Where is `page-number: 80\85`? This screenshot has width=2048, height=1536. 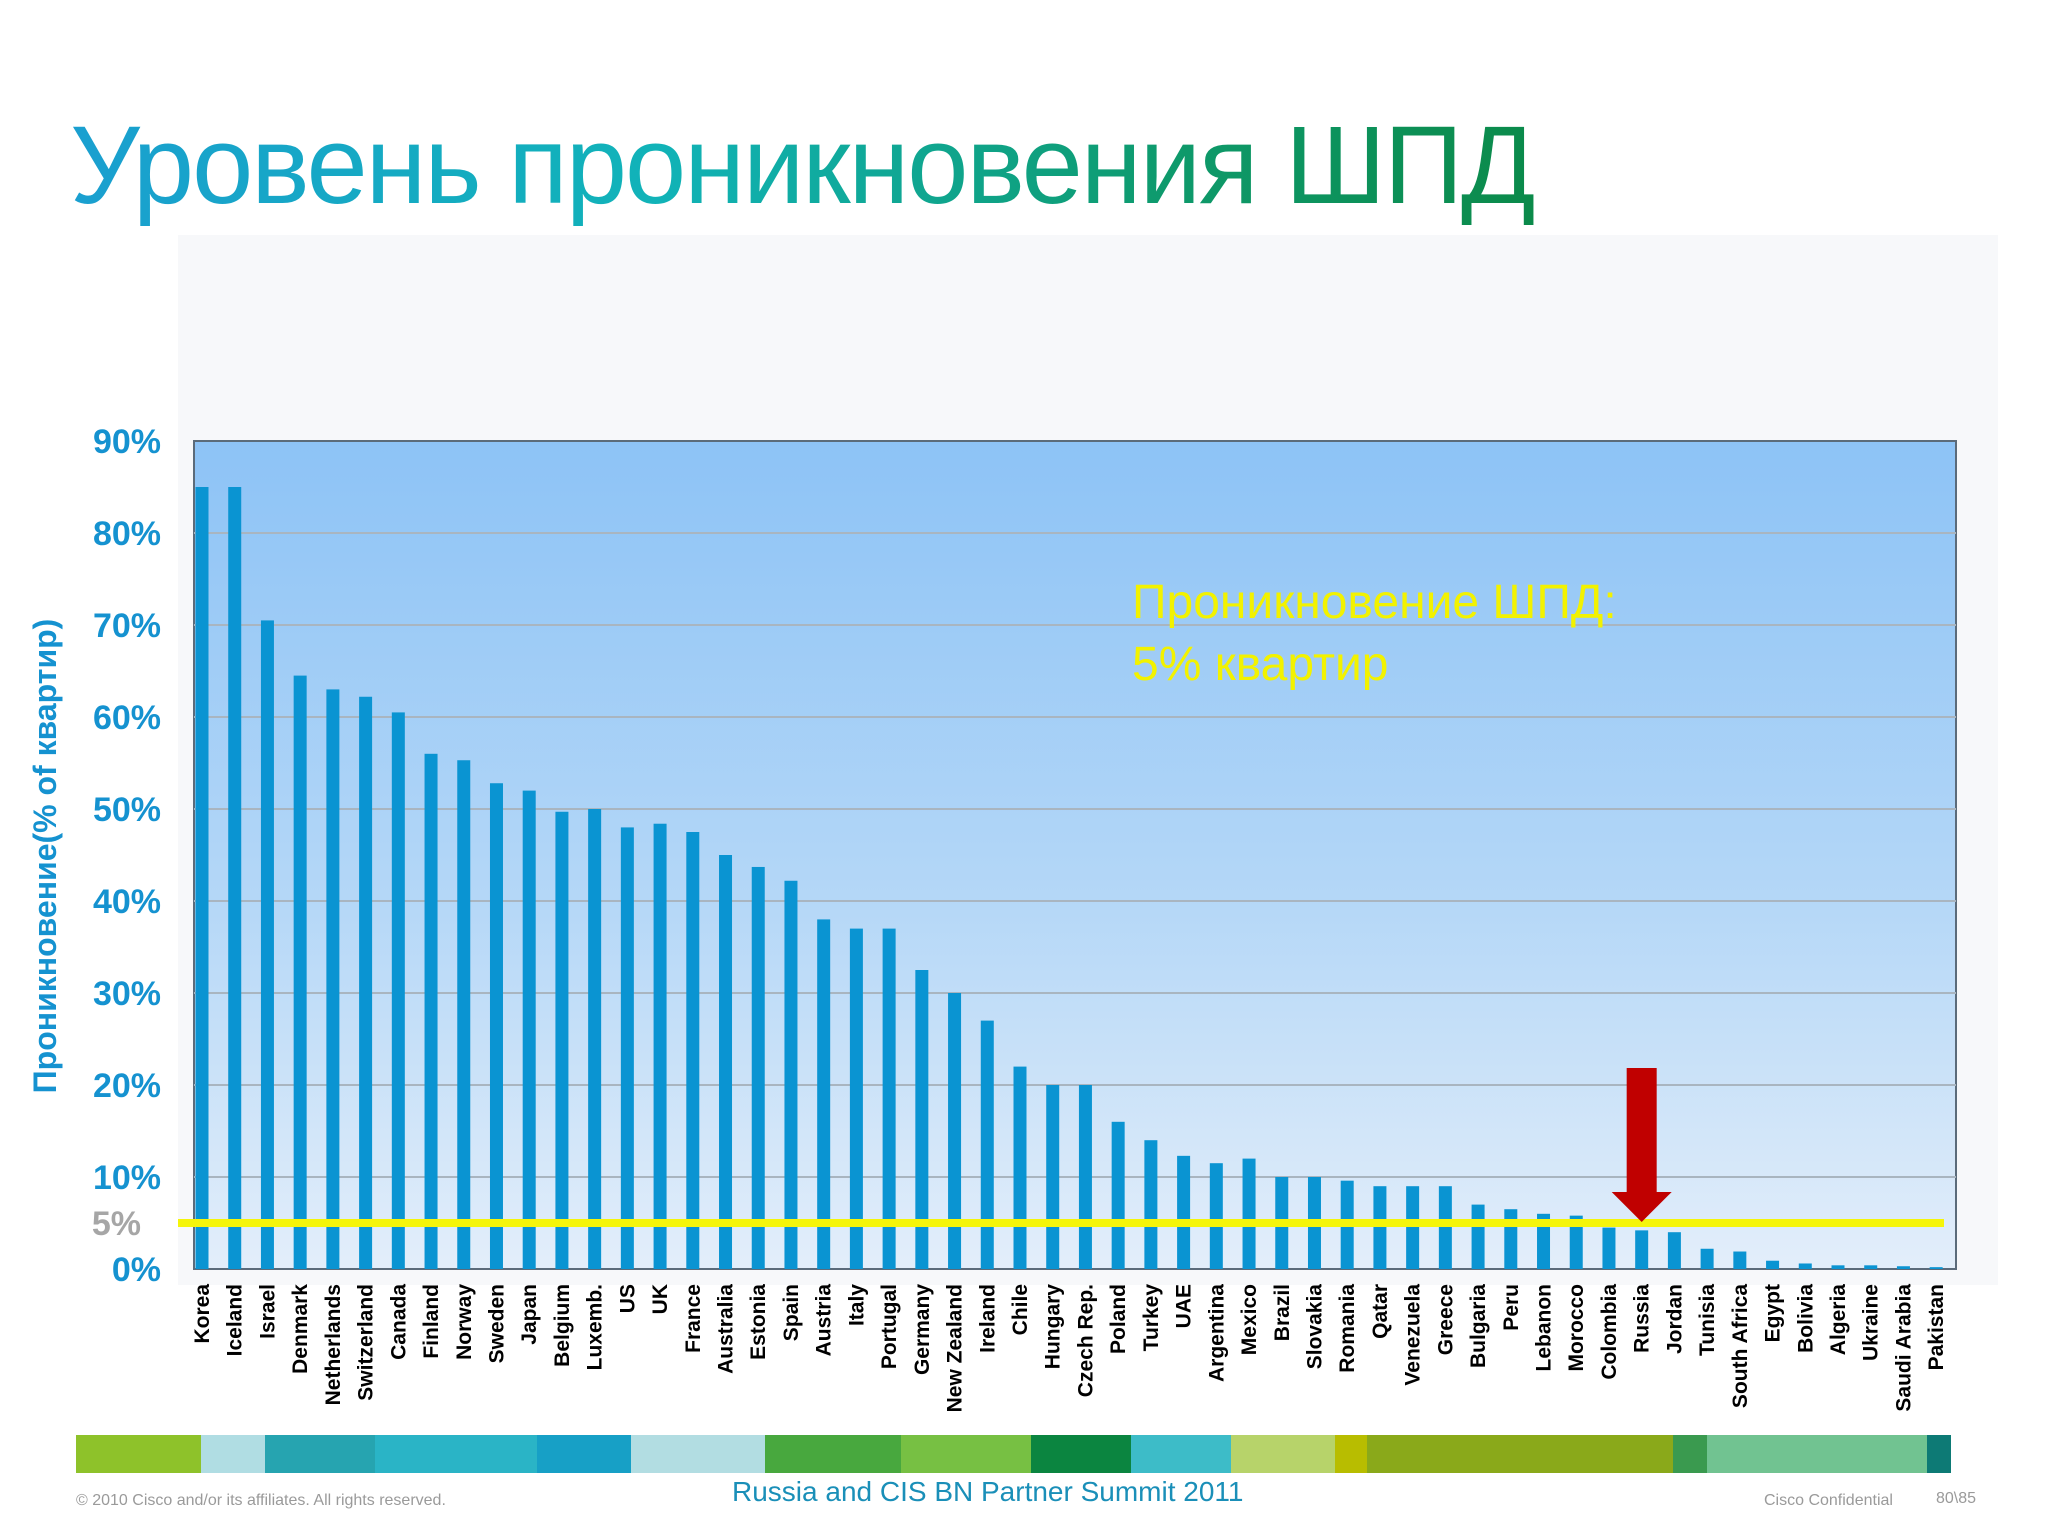
page-number: 80\85 is located at coordinates (1956, 1498).